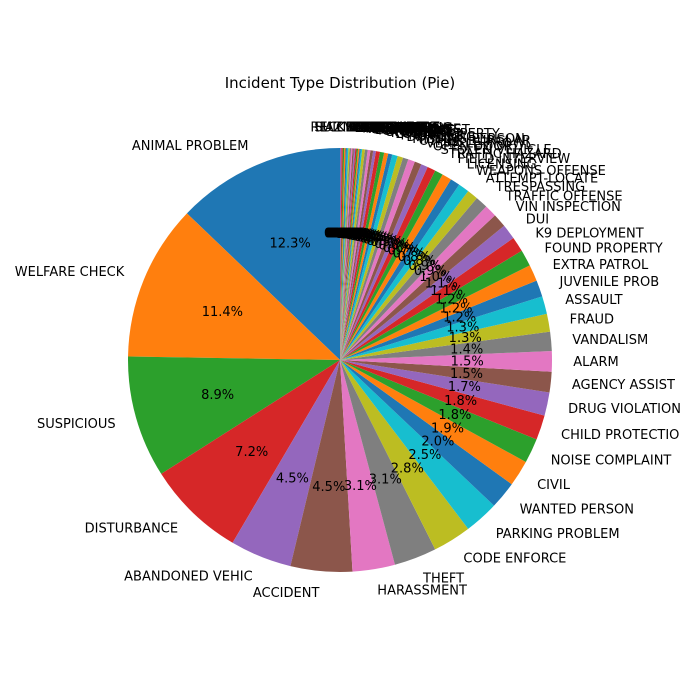  Describe the element at coordinates (188, 577) in the screenshot. I see `slice-category-label: ABANDONED VEHIC` at that location.